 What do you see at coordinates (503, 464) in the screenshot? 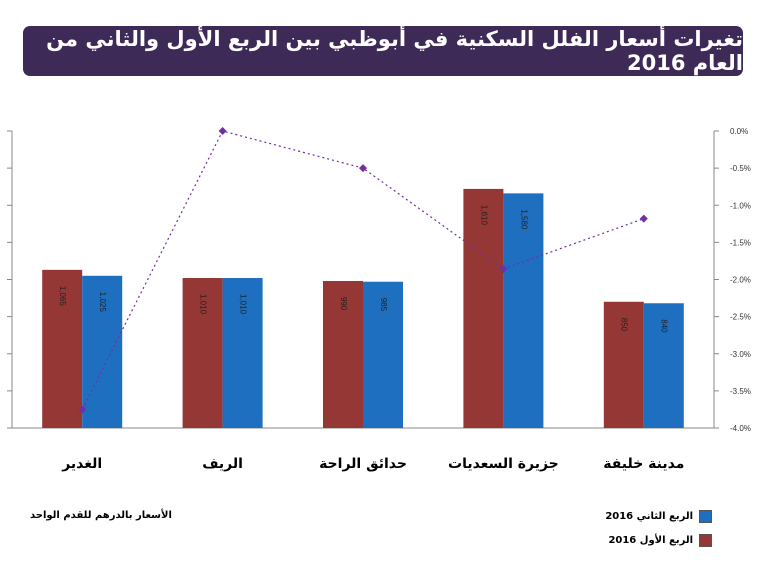
I see `category-label: جزيرة السعديات` at bounding box center [503, 464].